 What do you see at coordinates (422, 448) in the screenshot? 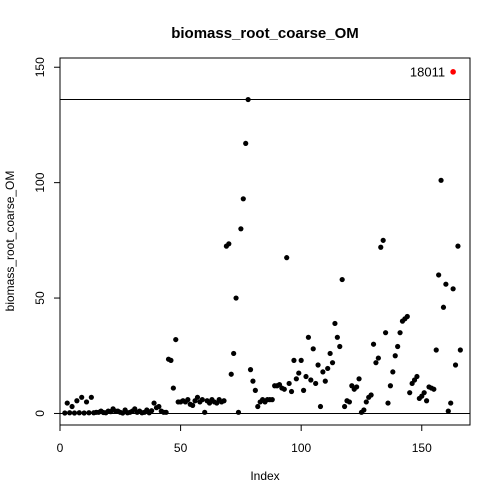
I see `x-tick-label: 150` at bounding box center [422, 448].